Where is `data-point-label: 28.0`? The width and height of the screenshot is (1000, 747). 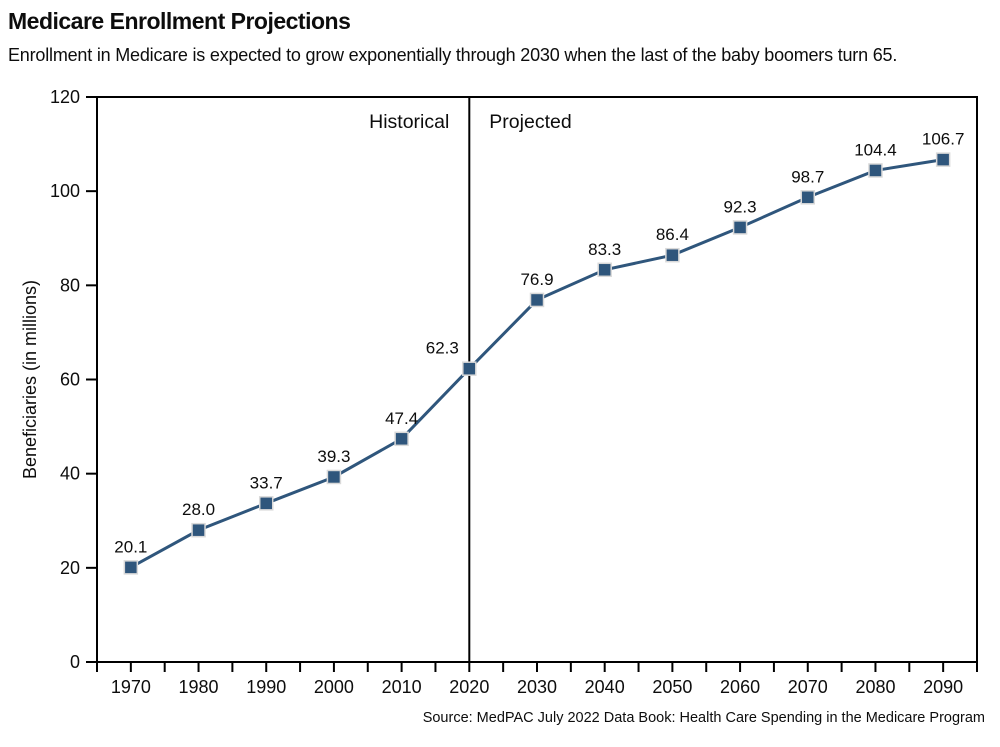 data-point-label: 28.0 is located at coordinates (198, 509).